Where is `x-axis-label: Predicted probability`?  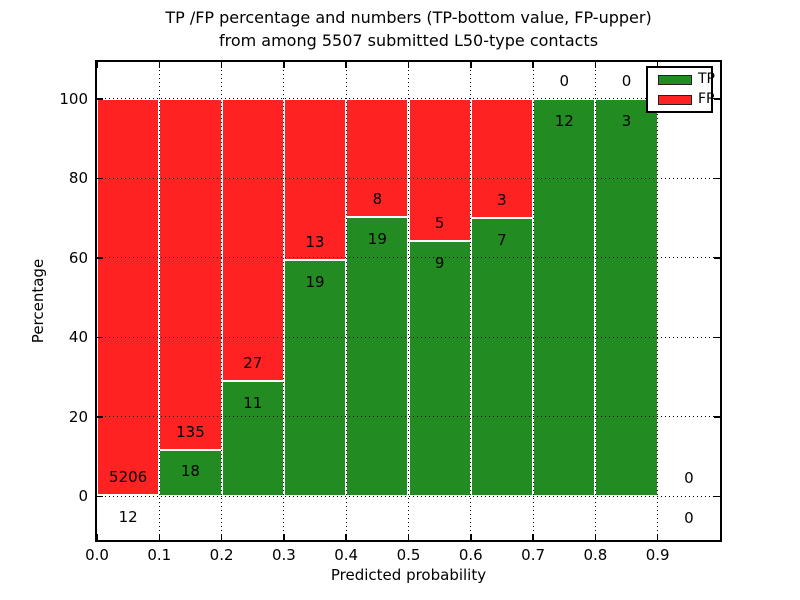 x-axis-label: Predicted probability is located at coordinates (408, 575).